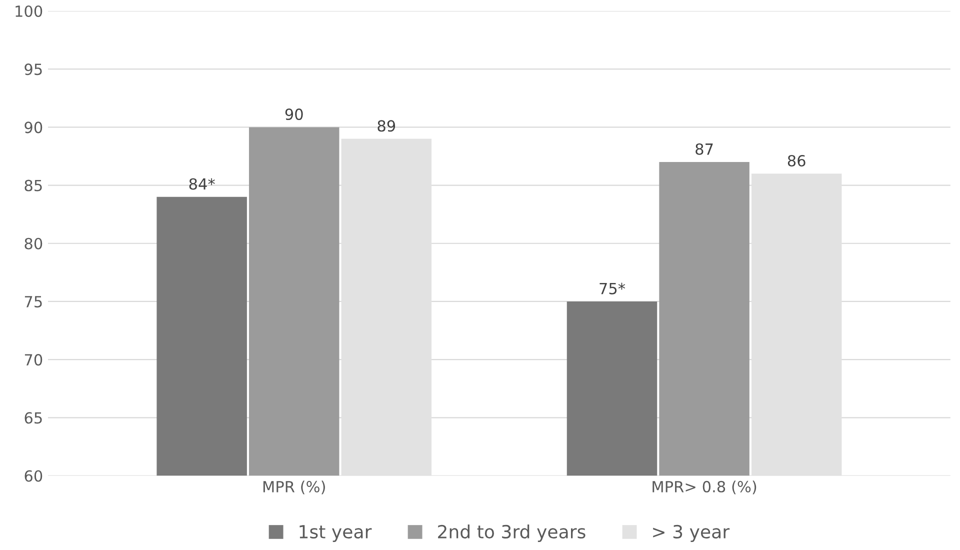  What do you see at coordinates (387, 126) in the screenshot?
I see `data-label: 89` at bounding box center [387, 126].